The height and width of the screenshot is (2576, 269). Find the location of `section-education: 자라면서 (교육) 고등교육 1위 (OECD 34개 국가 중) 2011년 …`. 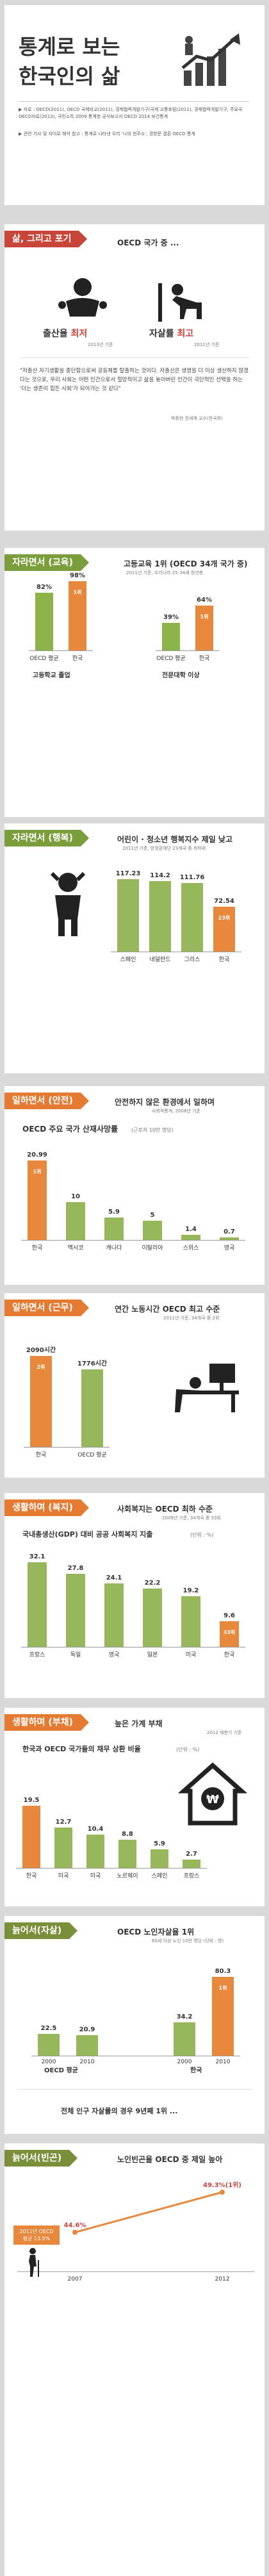

section-education: 자라면서 (교육) 고등교육 1위 (OECD 34개 국가 중) 2011년 … is located at coordinates (134, 682).